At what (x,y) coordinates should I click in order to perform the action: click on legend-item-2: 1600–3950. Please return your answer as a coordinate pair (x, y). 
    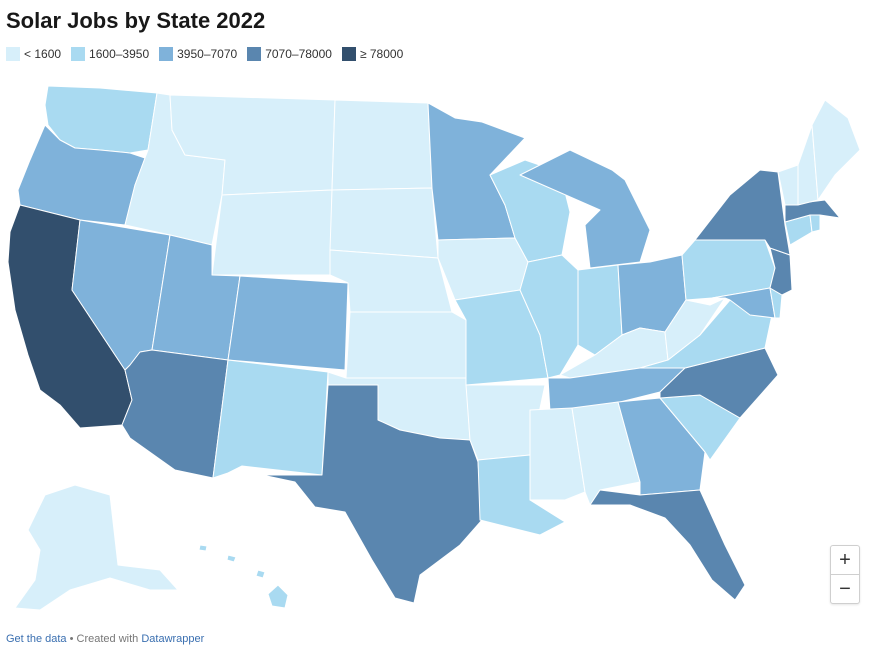
    Looking at the image, I should click on (110, 54).